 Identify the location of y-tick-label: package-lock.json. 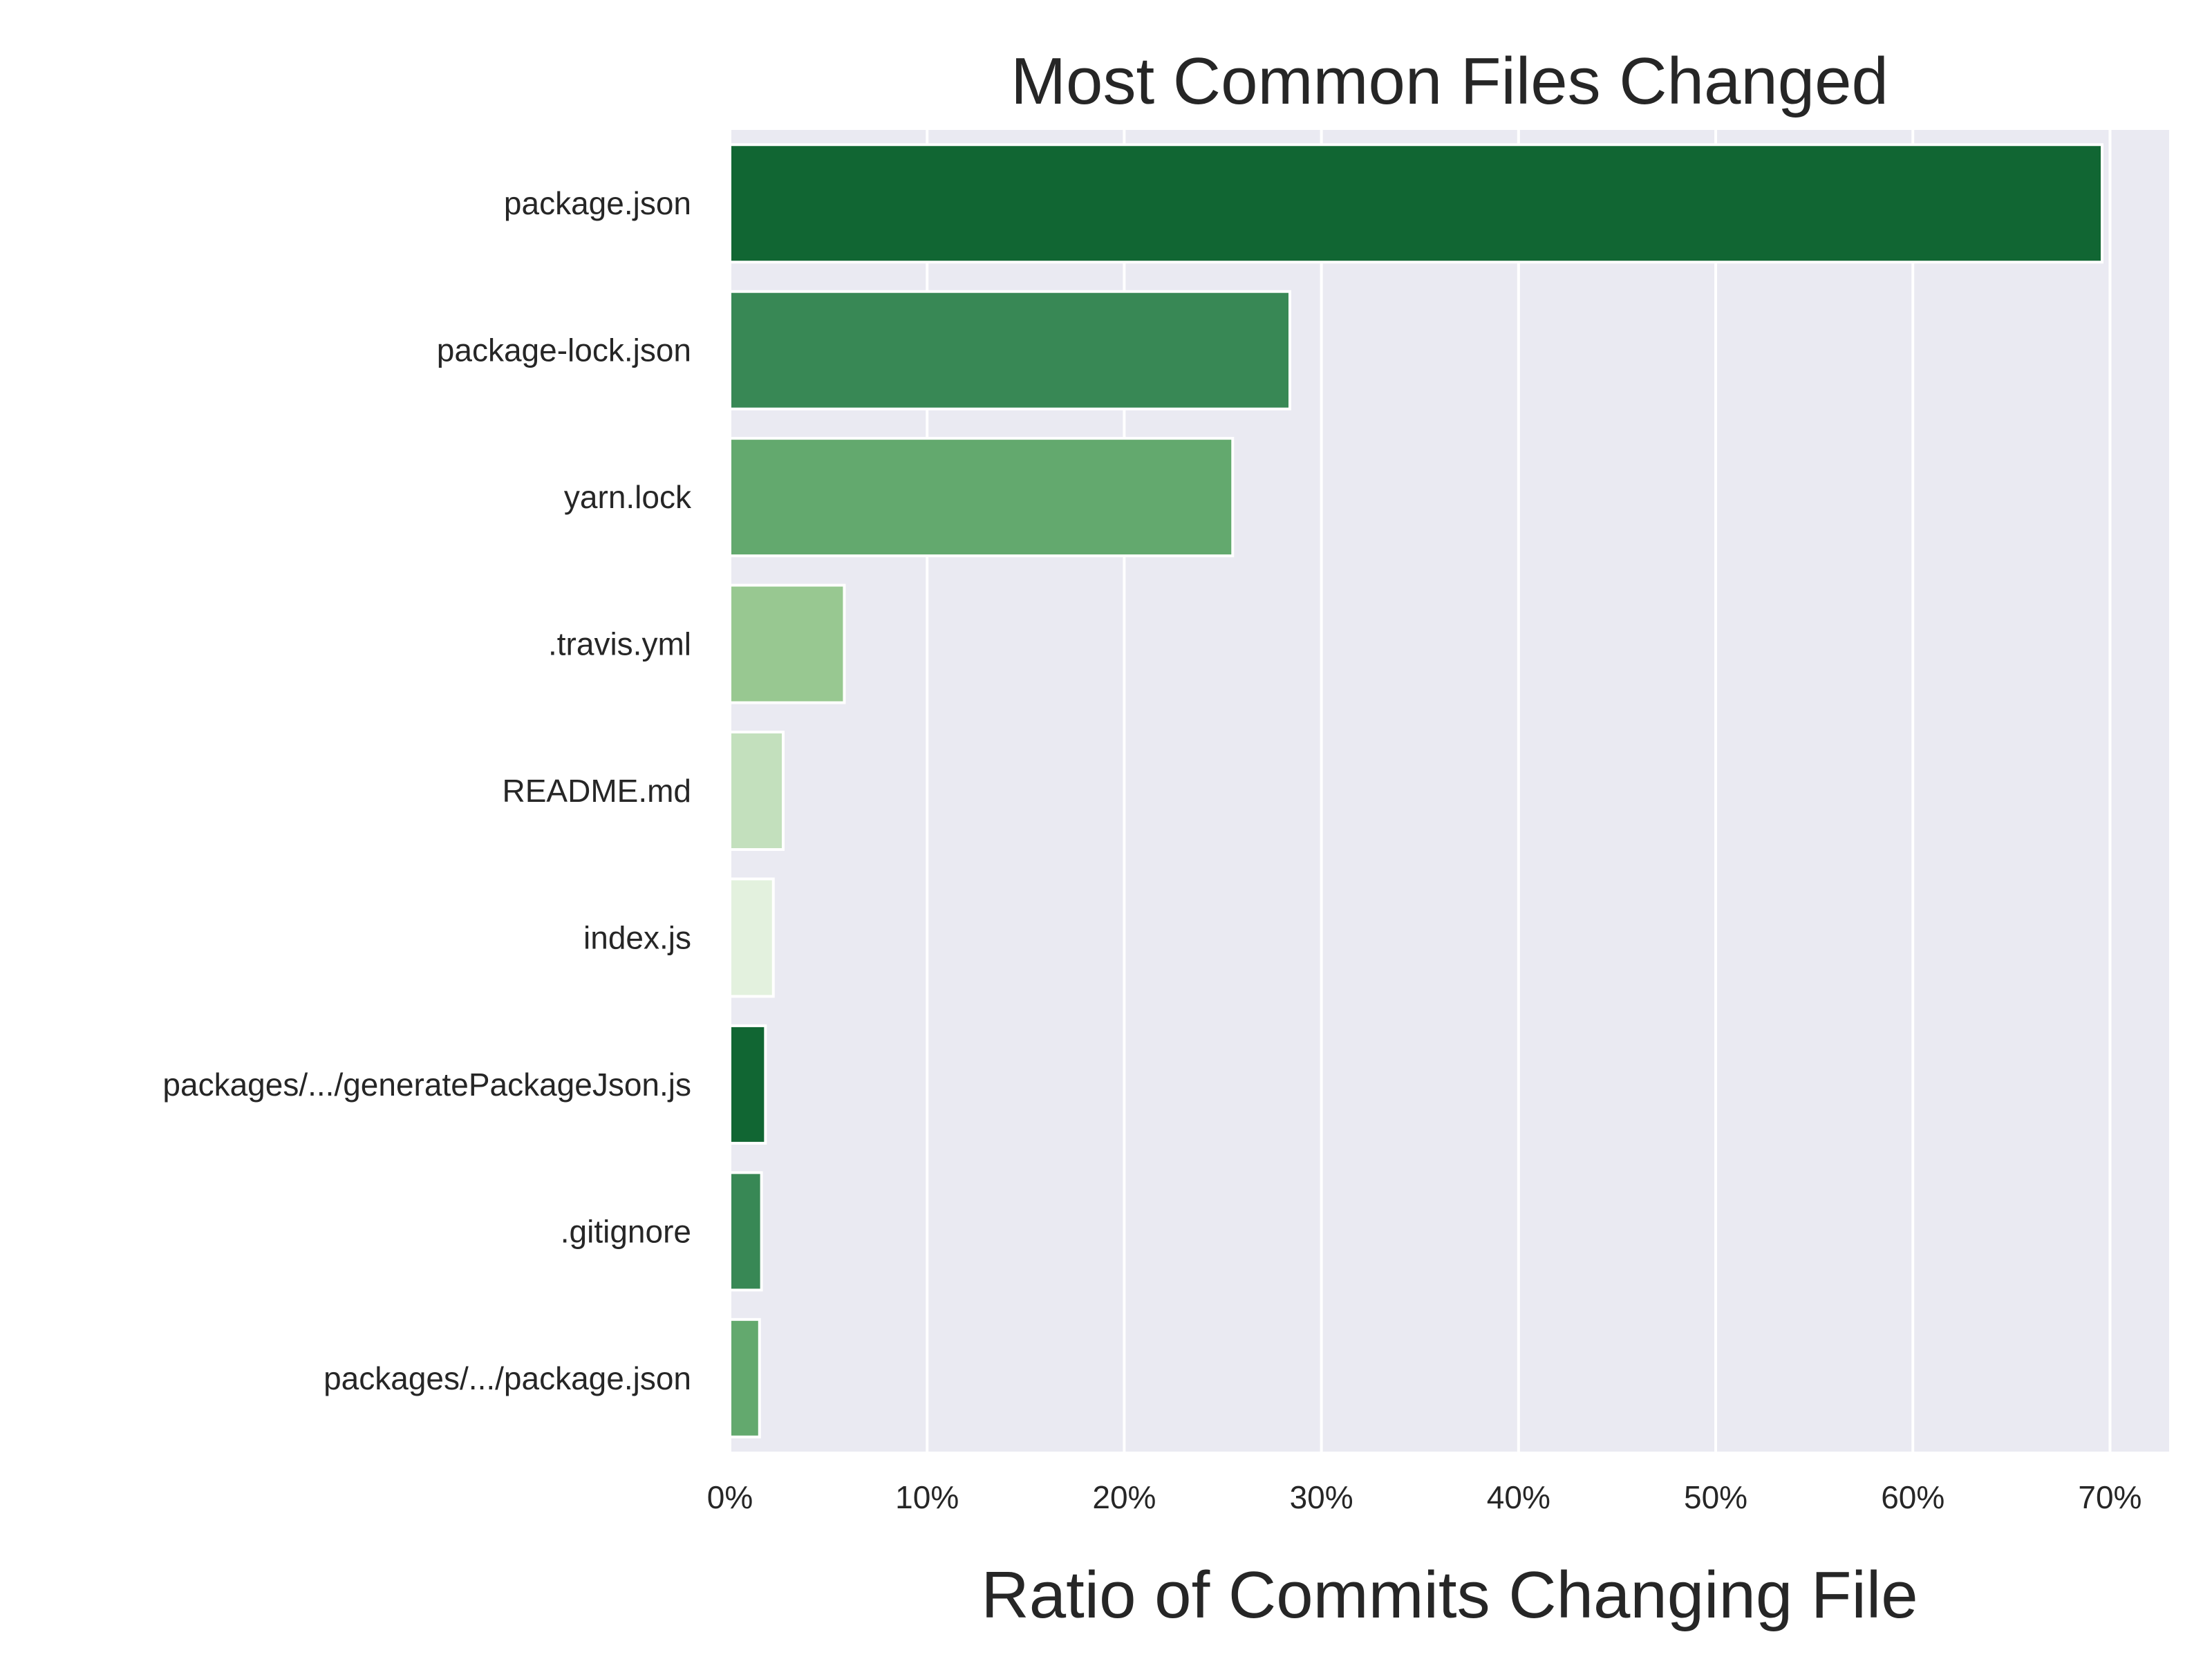
(564, 350).